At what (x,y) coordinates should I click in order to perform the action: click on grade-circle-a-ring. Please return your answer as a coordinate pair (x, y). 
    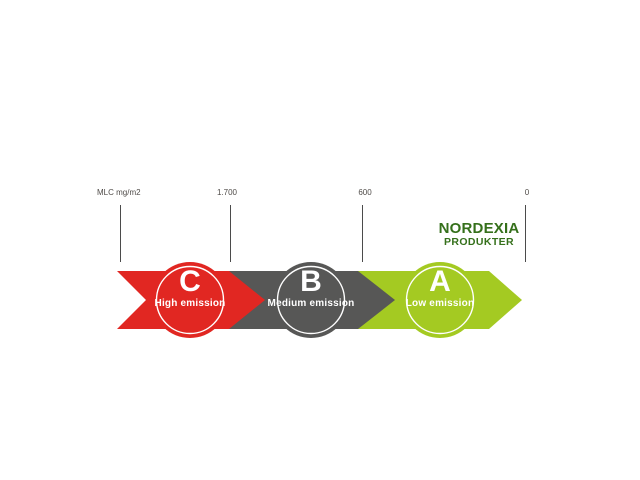
    Looking at the image, I should click on (440, 300).